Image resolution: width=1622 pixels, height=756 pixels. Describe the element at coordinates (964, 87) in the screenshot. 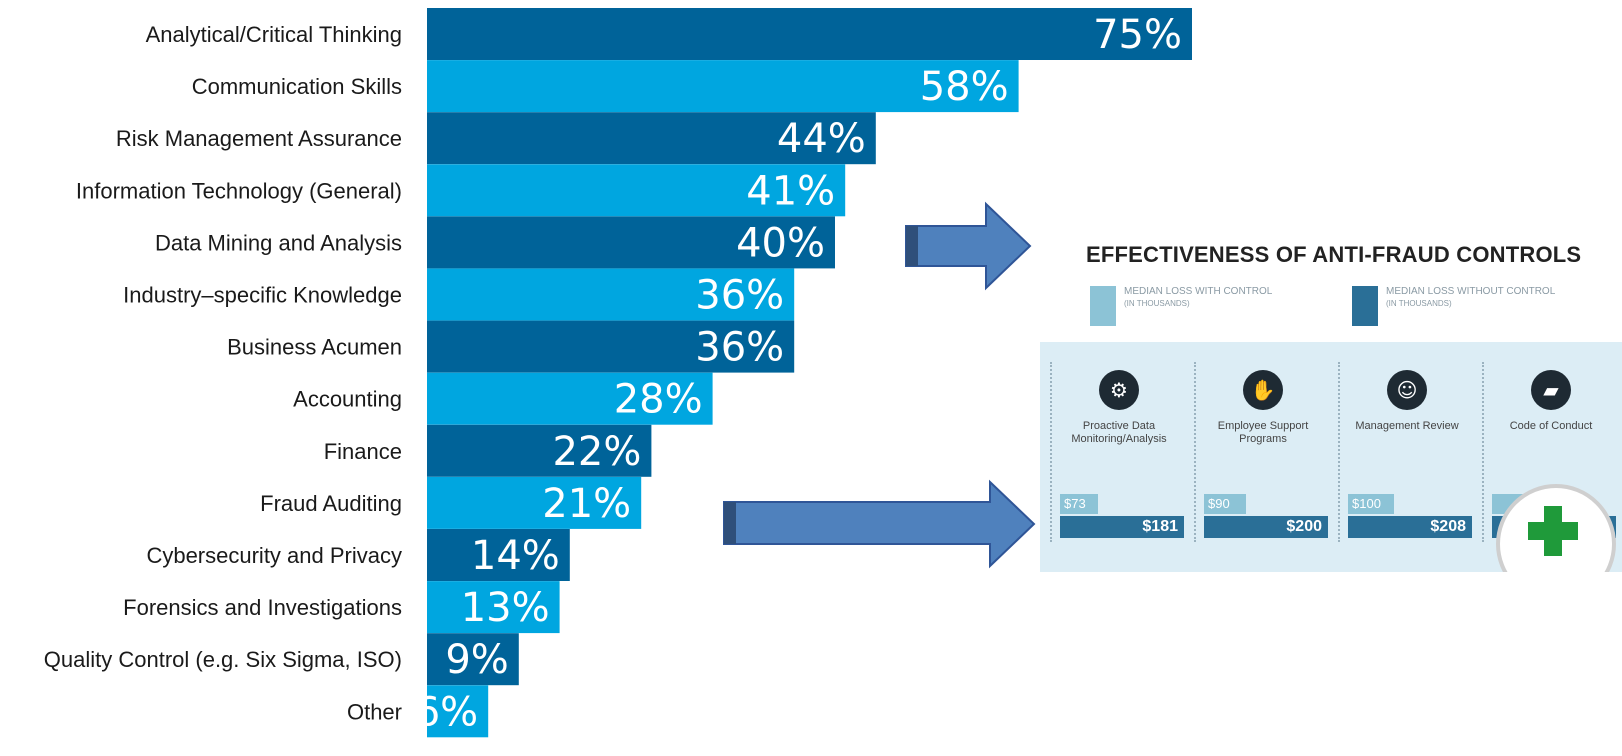

I see `value-label: 58%` at that location.